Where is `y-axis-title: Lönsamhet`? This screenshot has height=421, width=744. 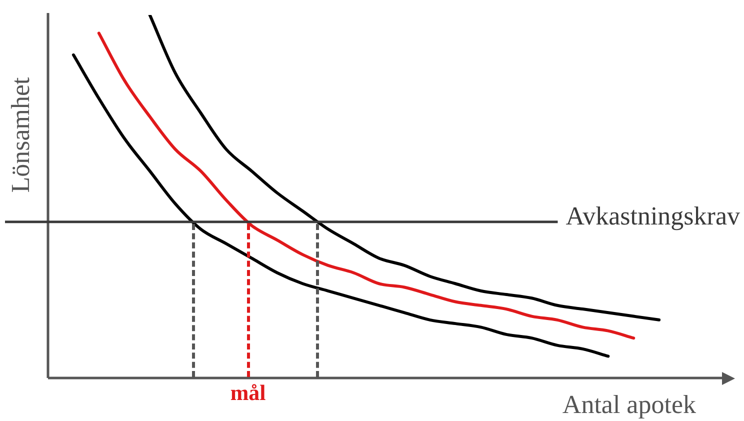
y-axis-title: Lönsamhet is located at coordinates (20, 134).